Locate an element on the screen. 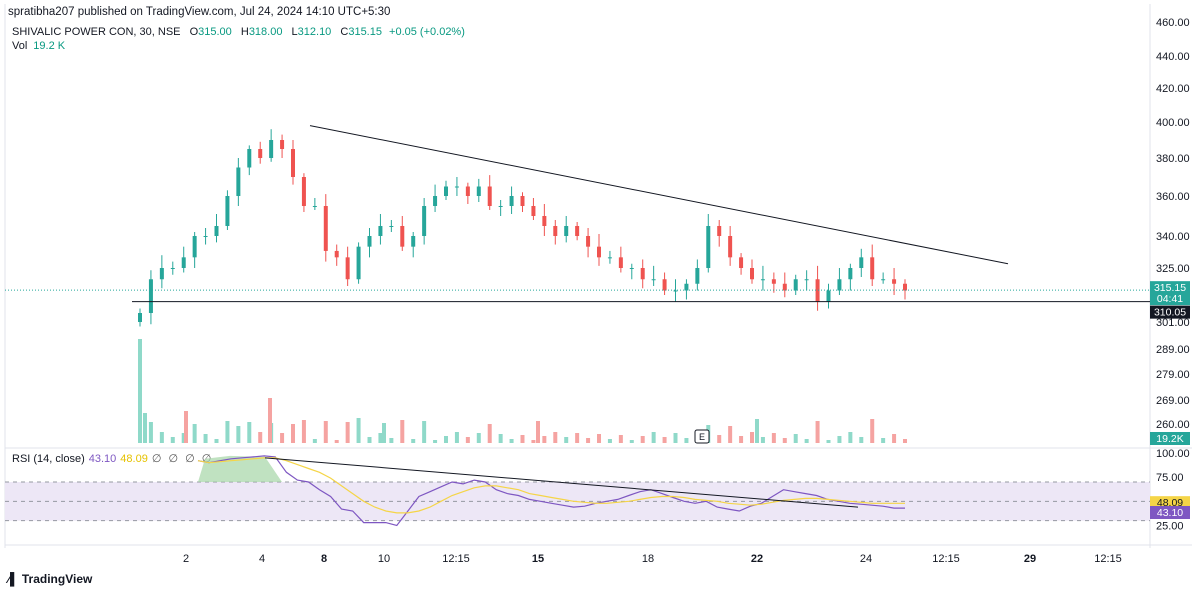 The height and width of the screenshot is (592, 1200). last-price-label: 315.15 is located at coordinates (1170, 288).